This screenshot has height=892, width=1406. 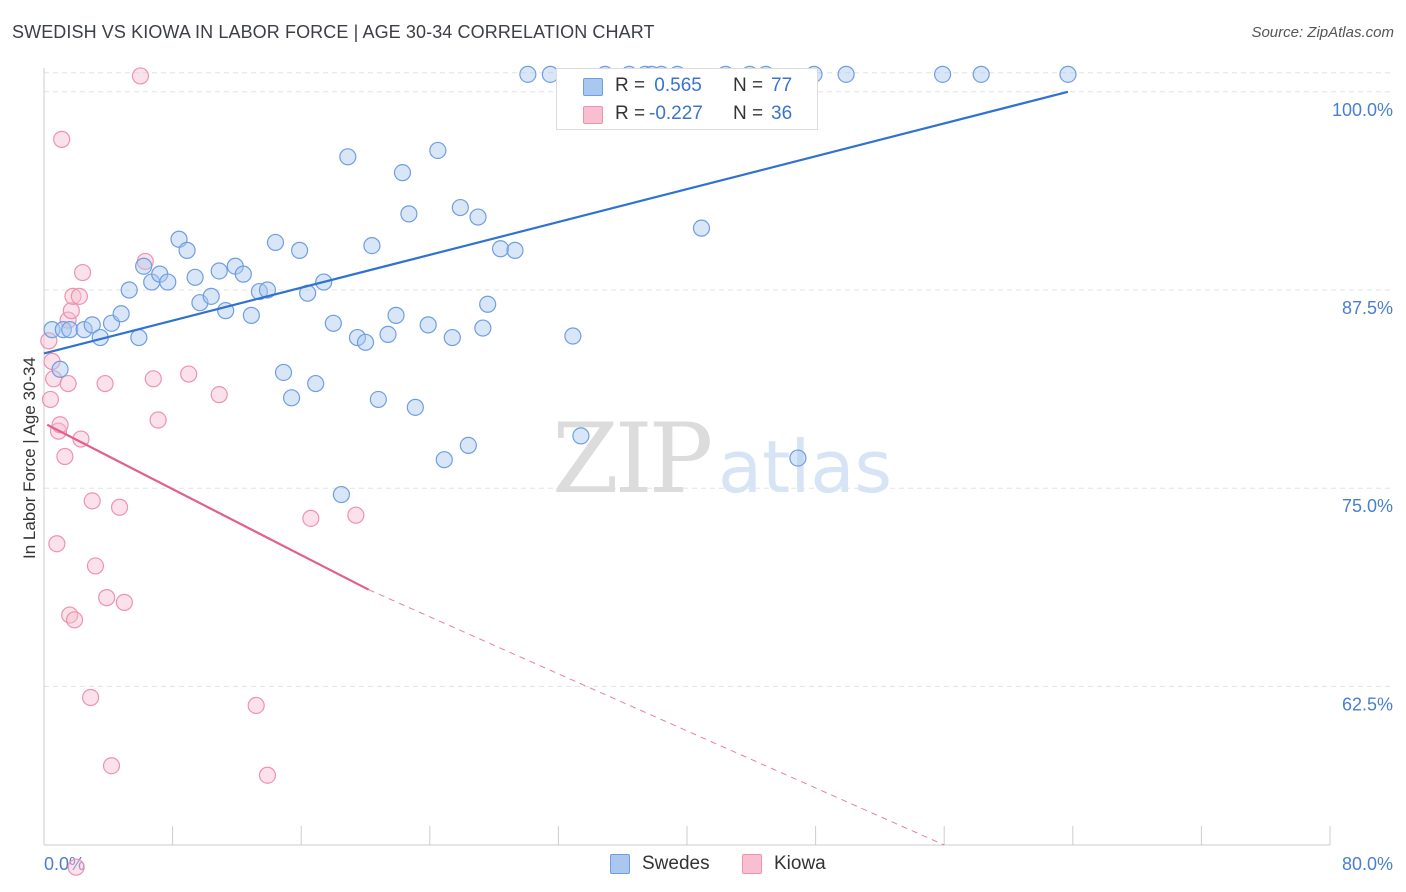 I want to click on legend-label-kiowa: Kiowa, so click(x=800, y=863).